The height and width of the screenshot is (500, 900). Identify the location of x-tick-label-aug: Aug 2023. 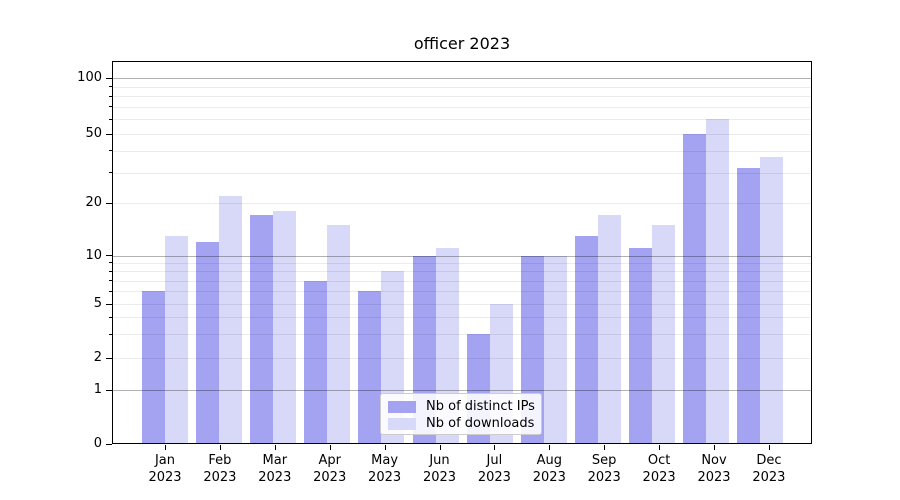
(549, 469).